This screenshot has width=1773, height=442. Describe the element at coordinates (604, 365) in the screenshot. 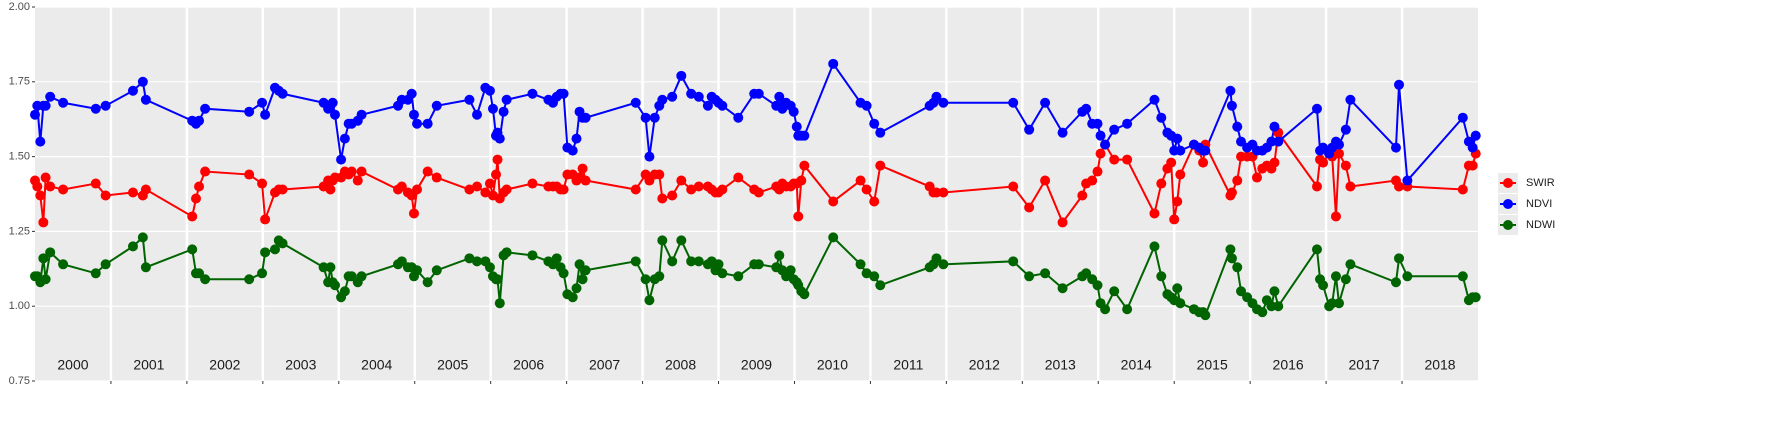

I see `year-label: 2007` at that location.